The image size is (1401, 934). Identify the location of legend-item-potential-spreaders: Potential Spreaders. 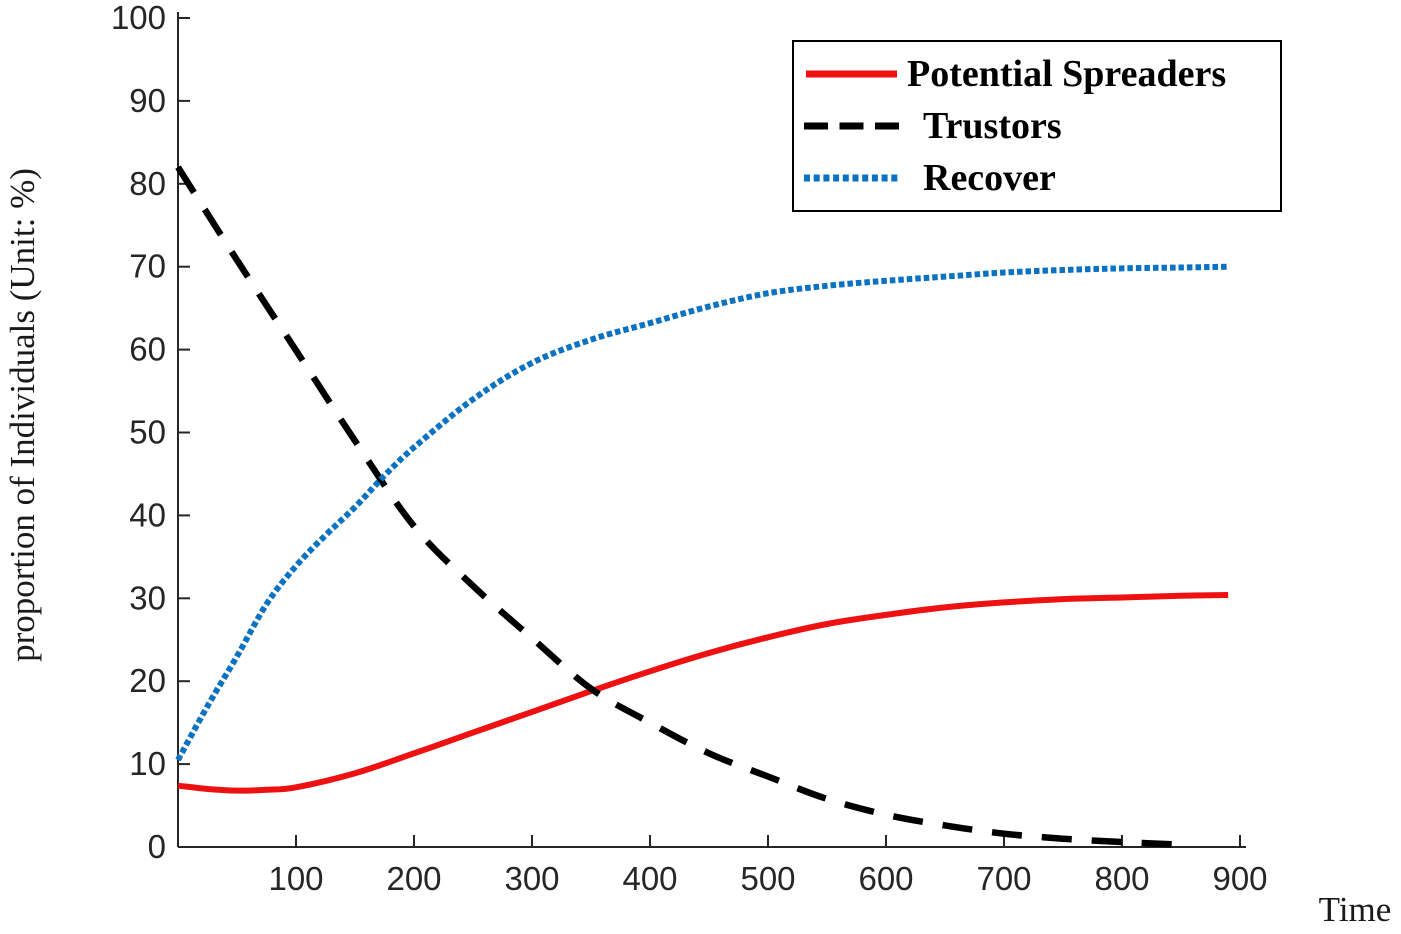
(1042, 74).